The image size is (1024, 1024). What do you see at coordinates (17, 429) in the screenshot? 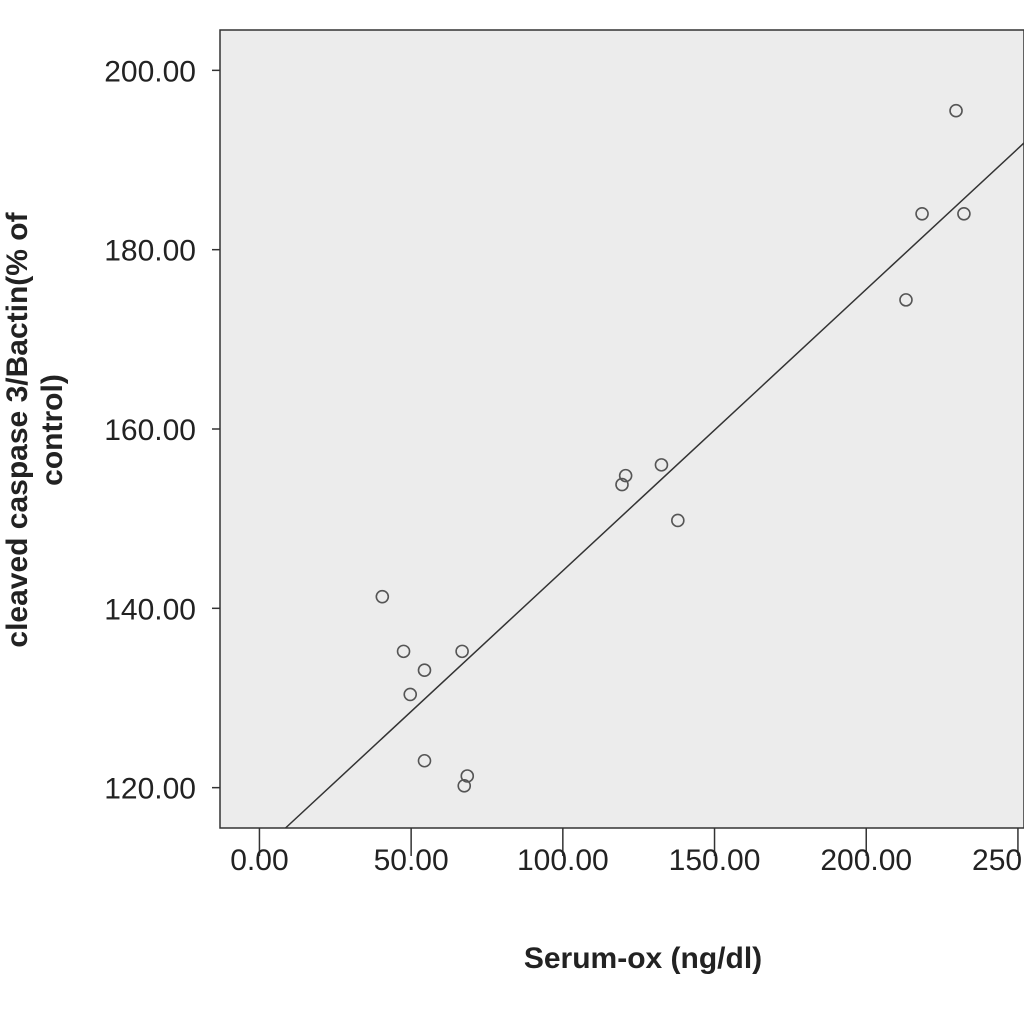
I see `y-axis-title-line1: cleaved caspase 3/Bactin(% of` at bounding box center [17, 429].